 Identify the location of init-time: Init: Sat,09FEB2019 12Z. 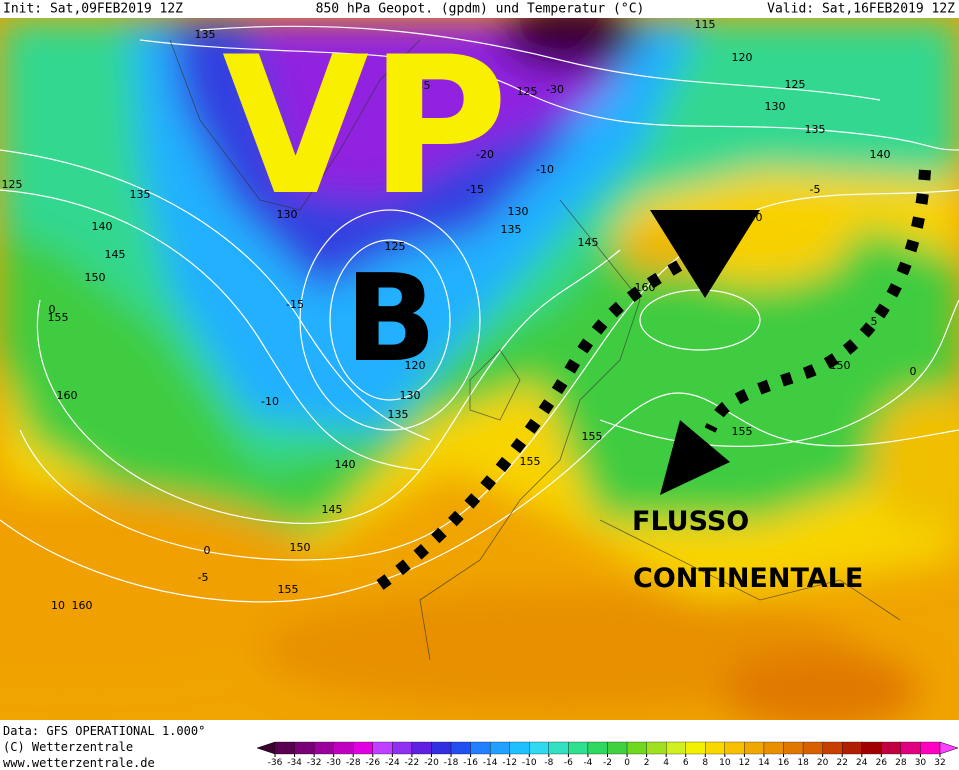
(93, 9).